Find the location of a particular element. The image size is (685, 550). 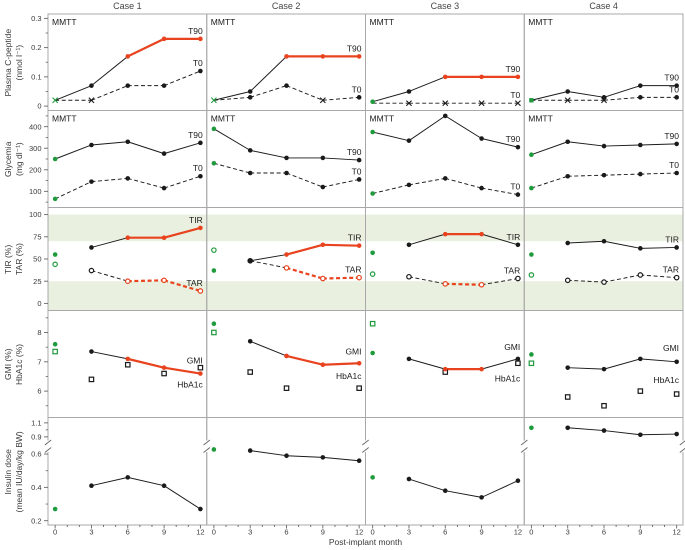

y-tick-label: 6 is located at coordinates (39, 391).